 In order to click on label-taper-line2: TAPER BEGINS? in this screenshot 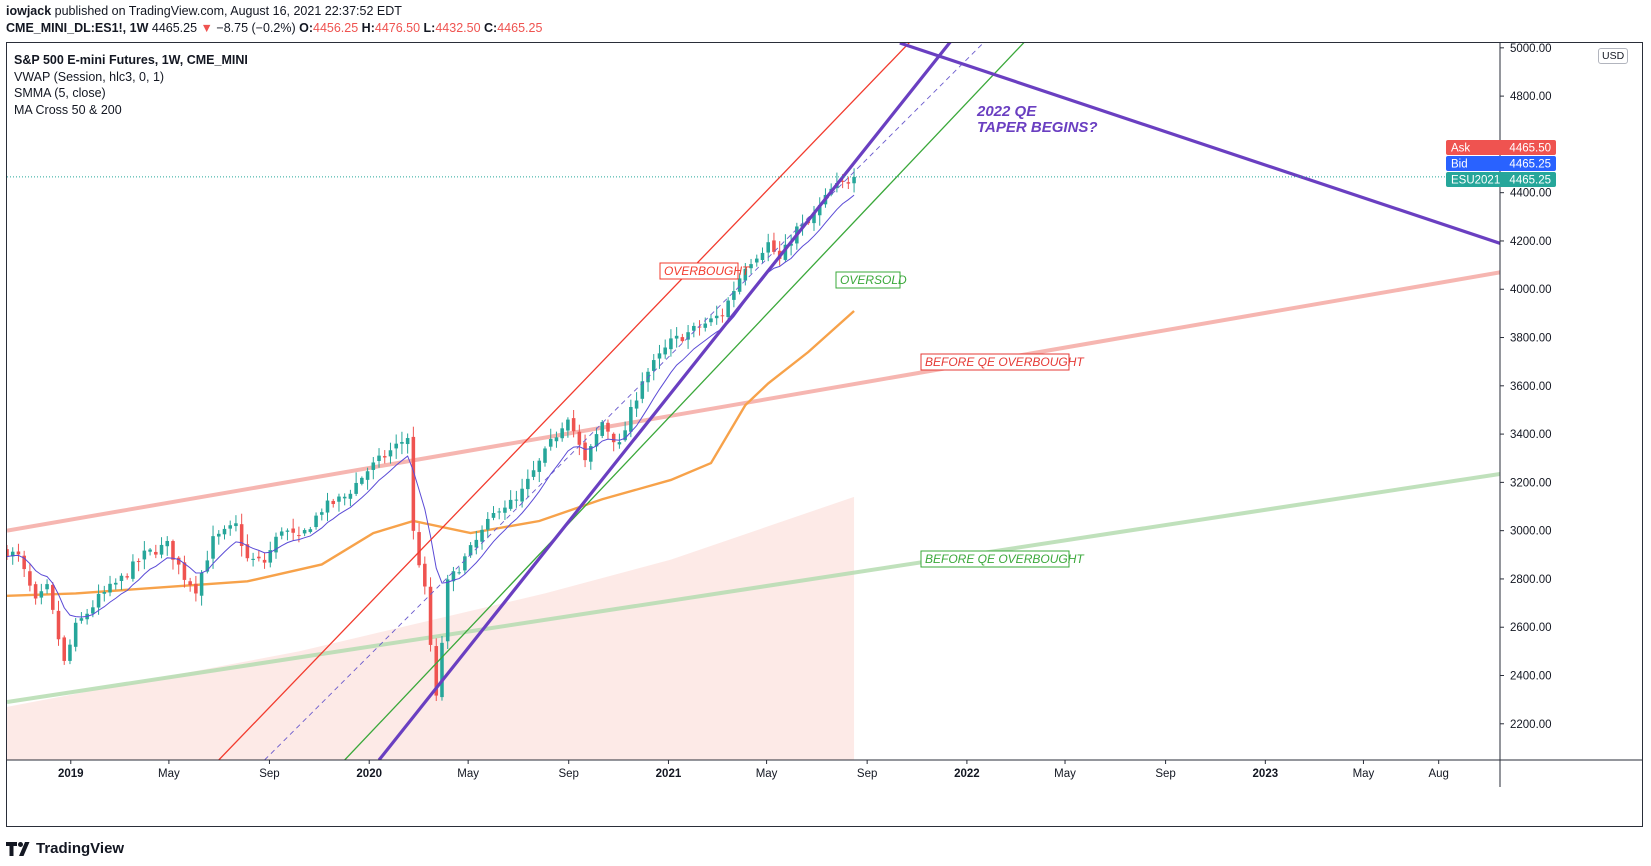, I will do `click(1037, 127)`.